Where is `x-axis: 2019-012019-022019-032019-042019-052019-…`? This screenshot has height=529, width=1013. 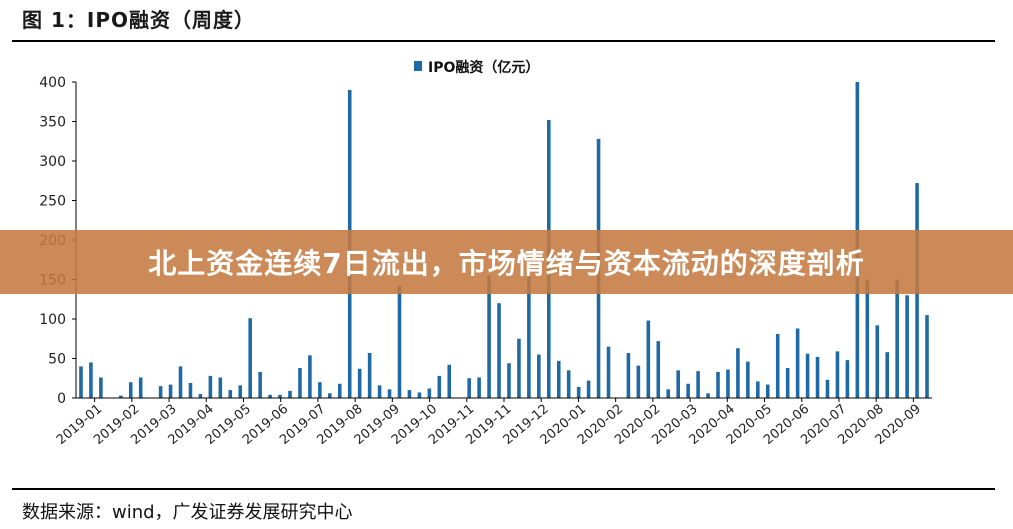
x-axis: 2019-012019-022019-032019-042019-052019-… is located at coordinates (493, 422).